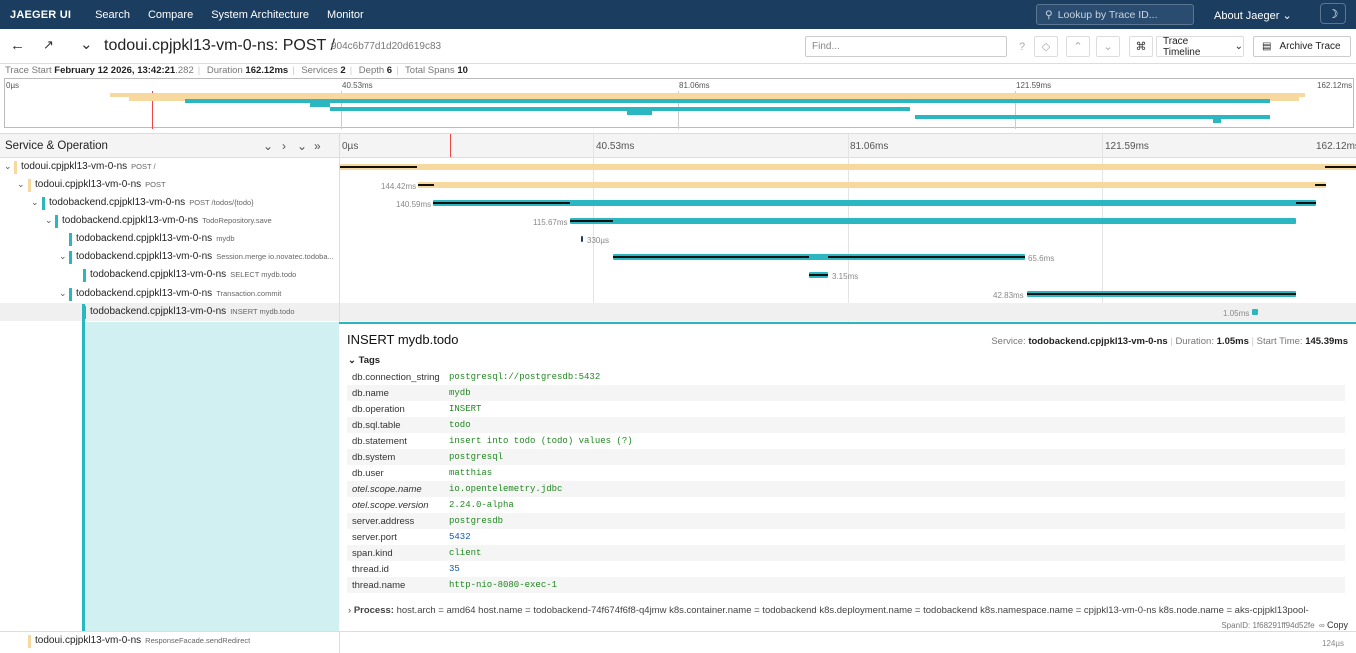  What do you see at coordinates (368, 473) in the screenshot?
I see `tag-key: db.user` at bounding box center [368, 473].